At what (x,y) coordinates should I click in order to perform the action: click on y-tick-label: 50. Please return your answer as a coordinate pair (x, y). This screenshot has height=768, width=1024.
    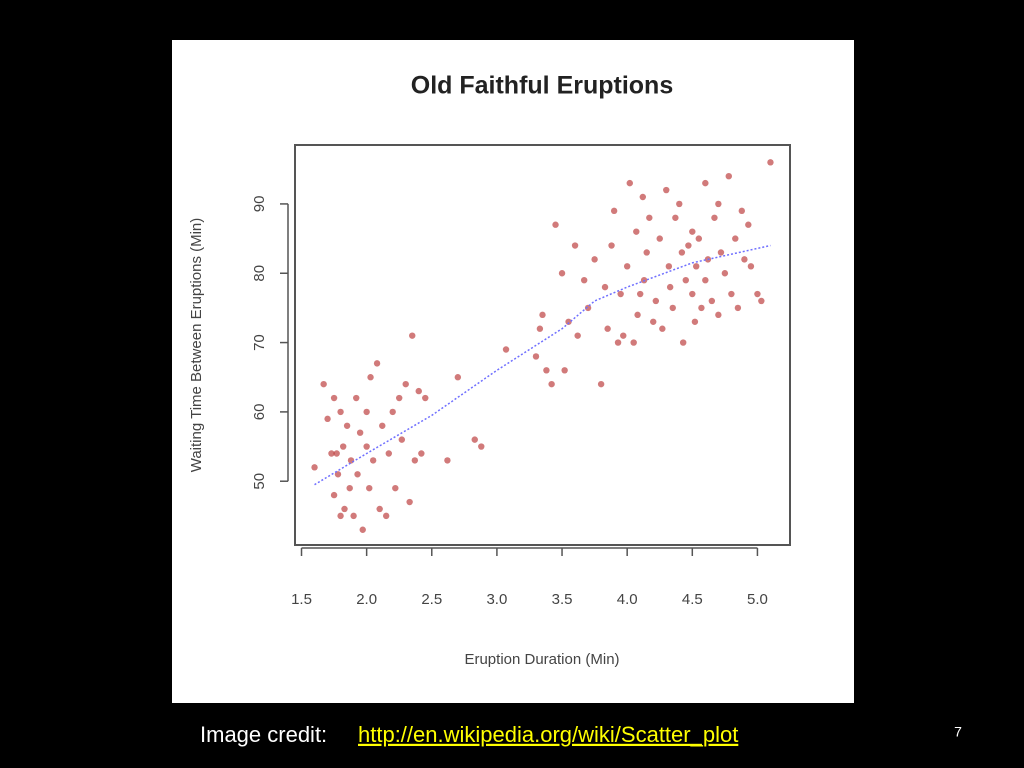
    Looking at the image, I should click on (259, 481).